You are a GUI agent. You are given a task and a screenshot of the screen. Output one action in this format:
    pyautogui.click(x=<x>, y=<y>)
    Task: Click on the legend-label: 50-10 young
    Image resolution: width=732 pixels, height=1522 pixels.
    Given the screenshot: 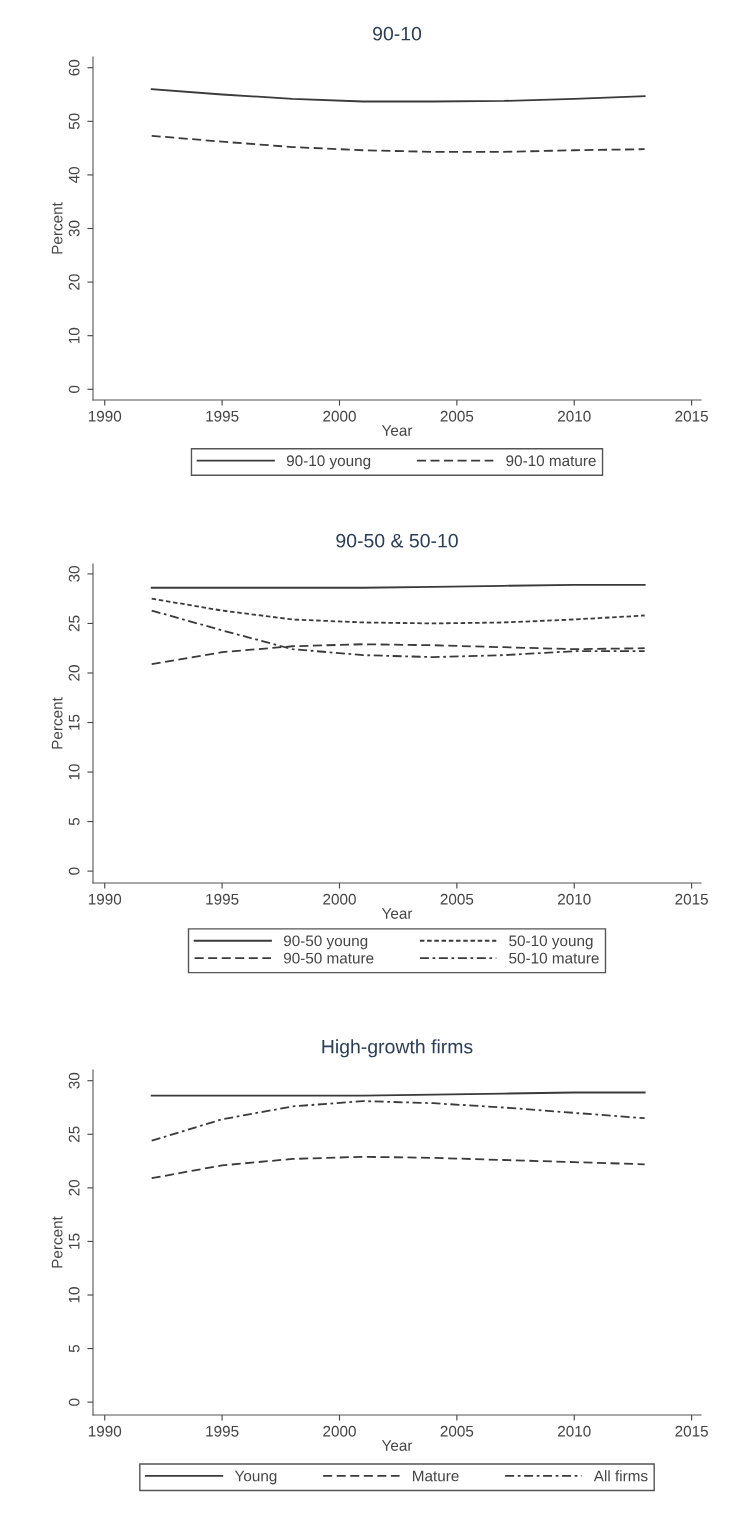 What is the action you would take?
    pyautogui.click(x=551, y=942)
    